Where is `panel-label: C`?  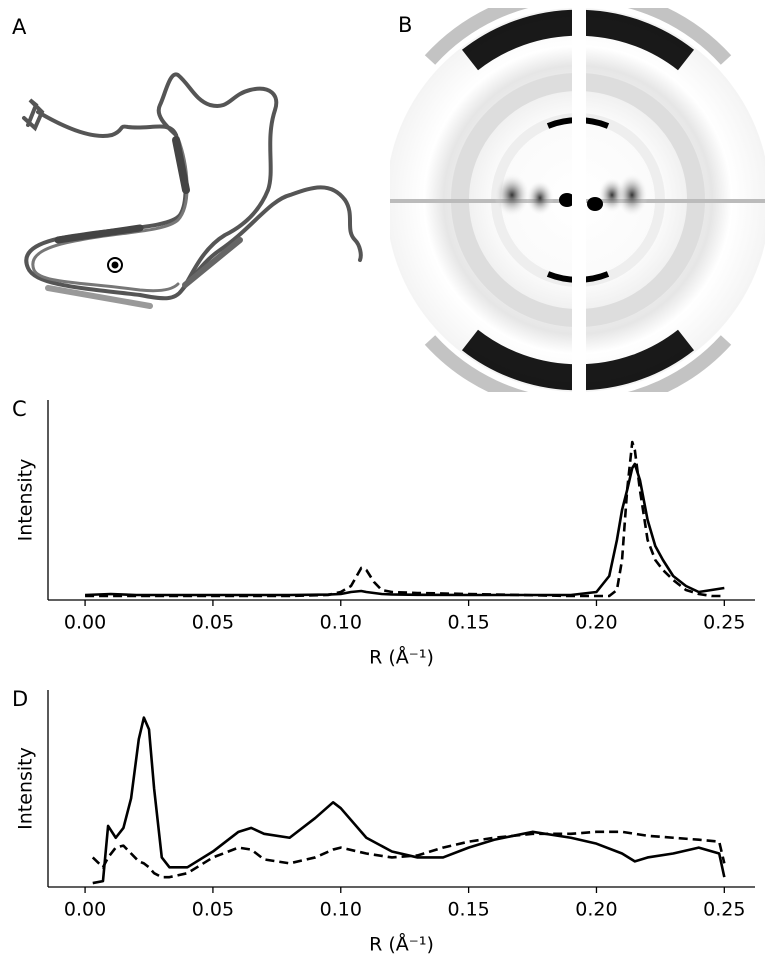
panel-label: C is located at coordinates (19, 409).